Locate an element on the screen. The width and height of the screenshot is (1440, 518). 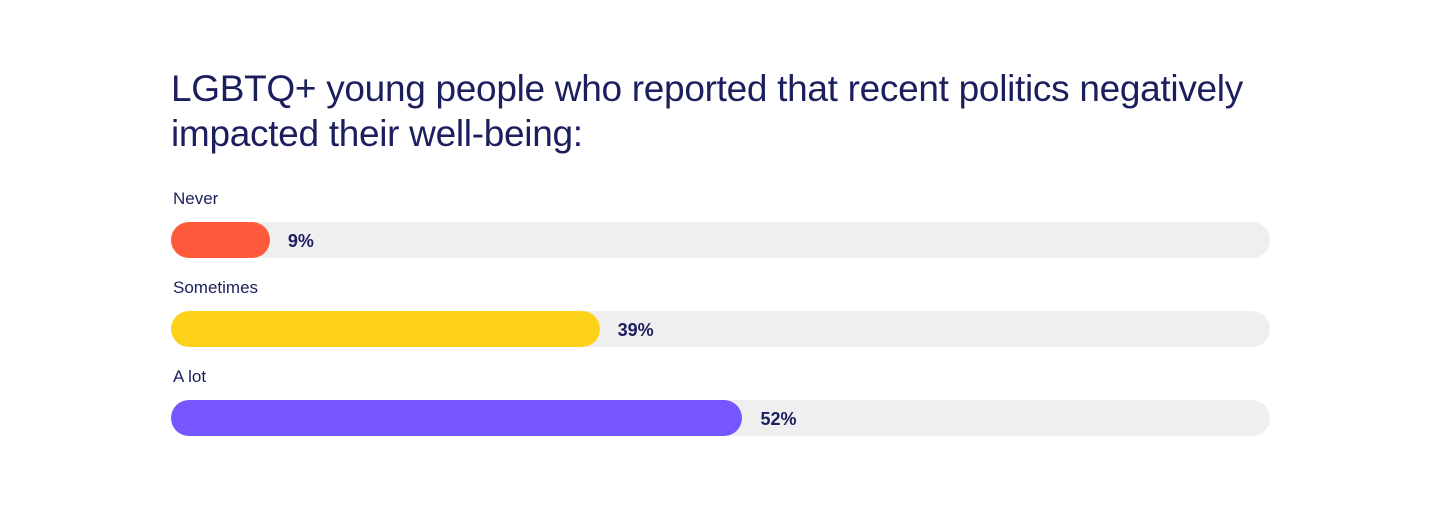
value-label: 9% is located at coordinates (300, 241).